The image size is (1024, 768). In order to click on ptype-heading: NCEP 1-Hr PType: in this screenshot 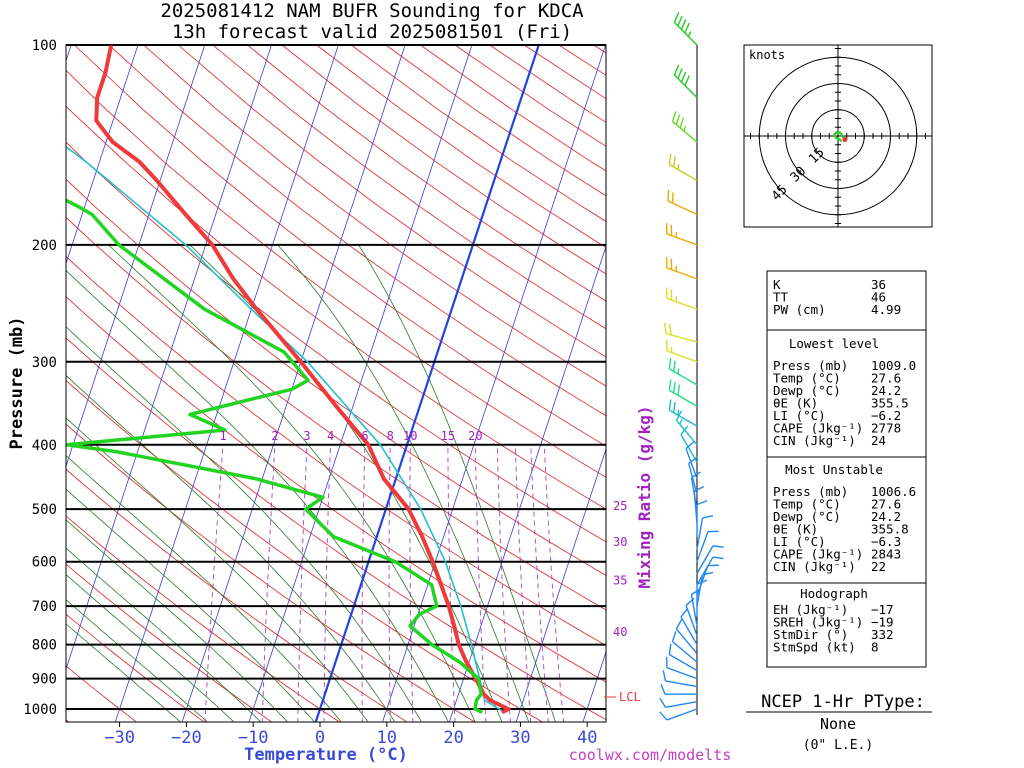, I will do `click(843, 702)`.